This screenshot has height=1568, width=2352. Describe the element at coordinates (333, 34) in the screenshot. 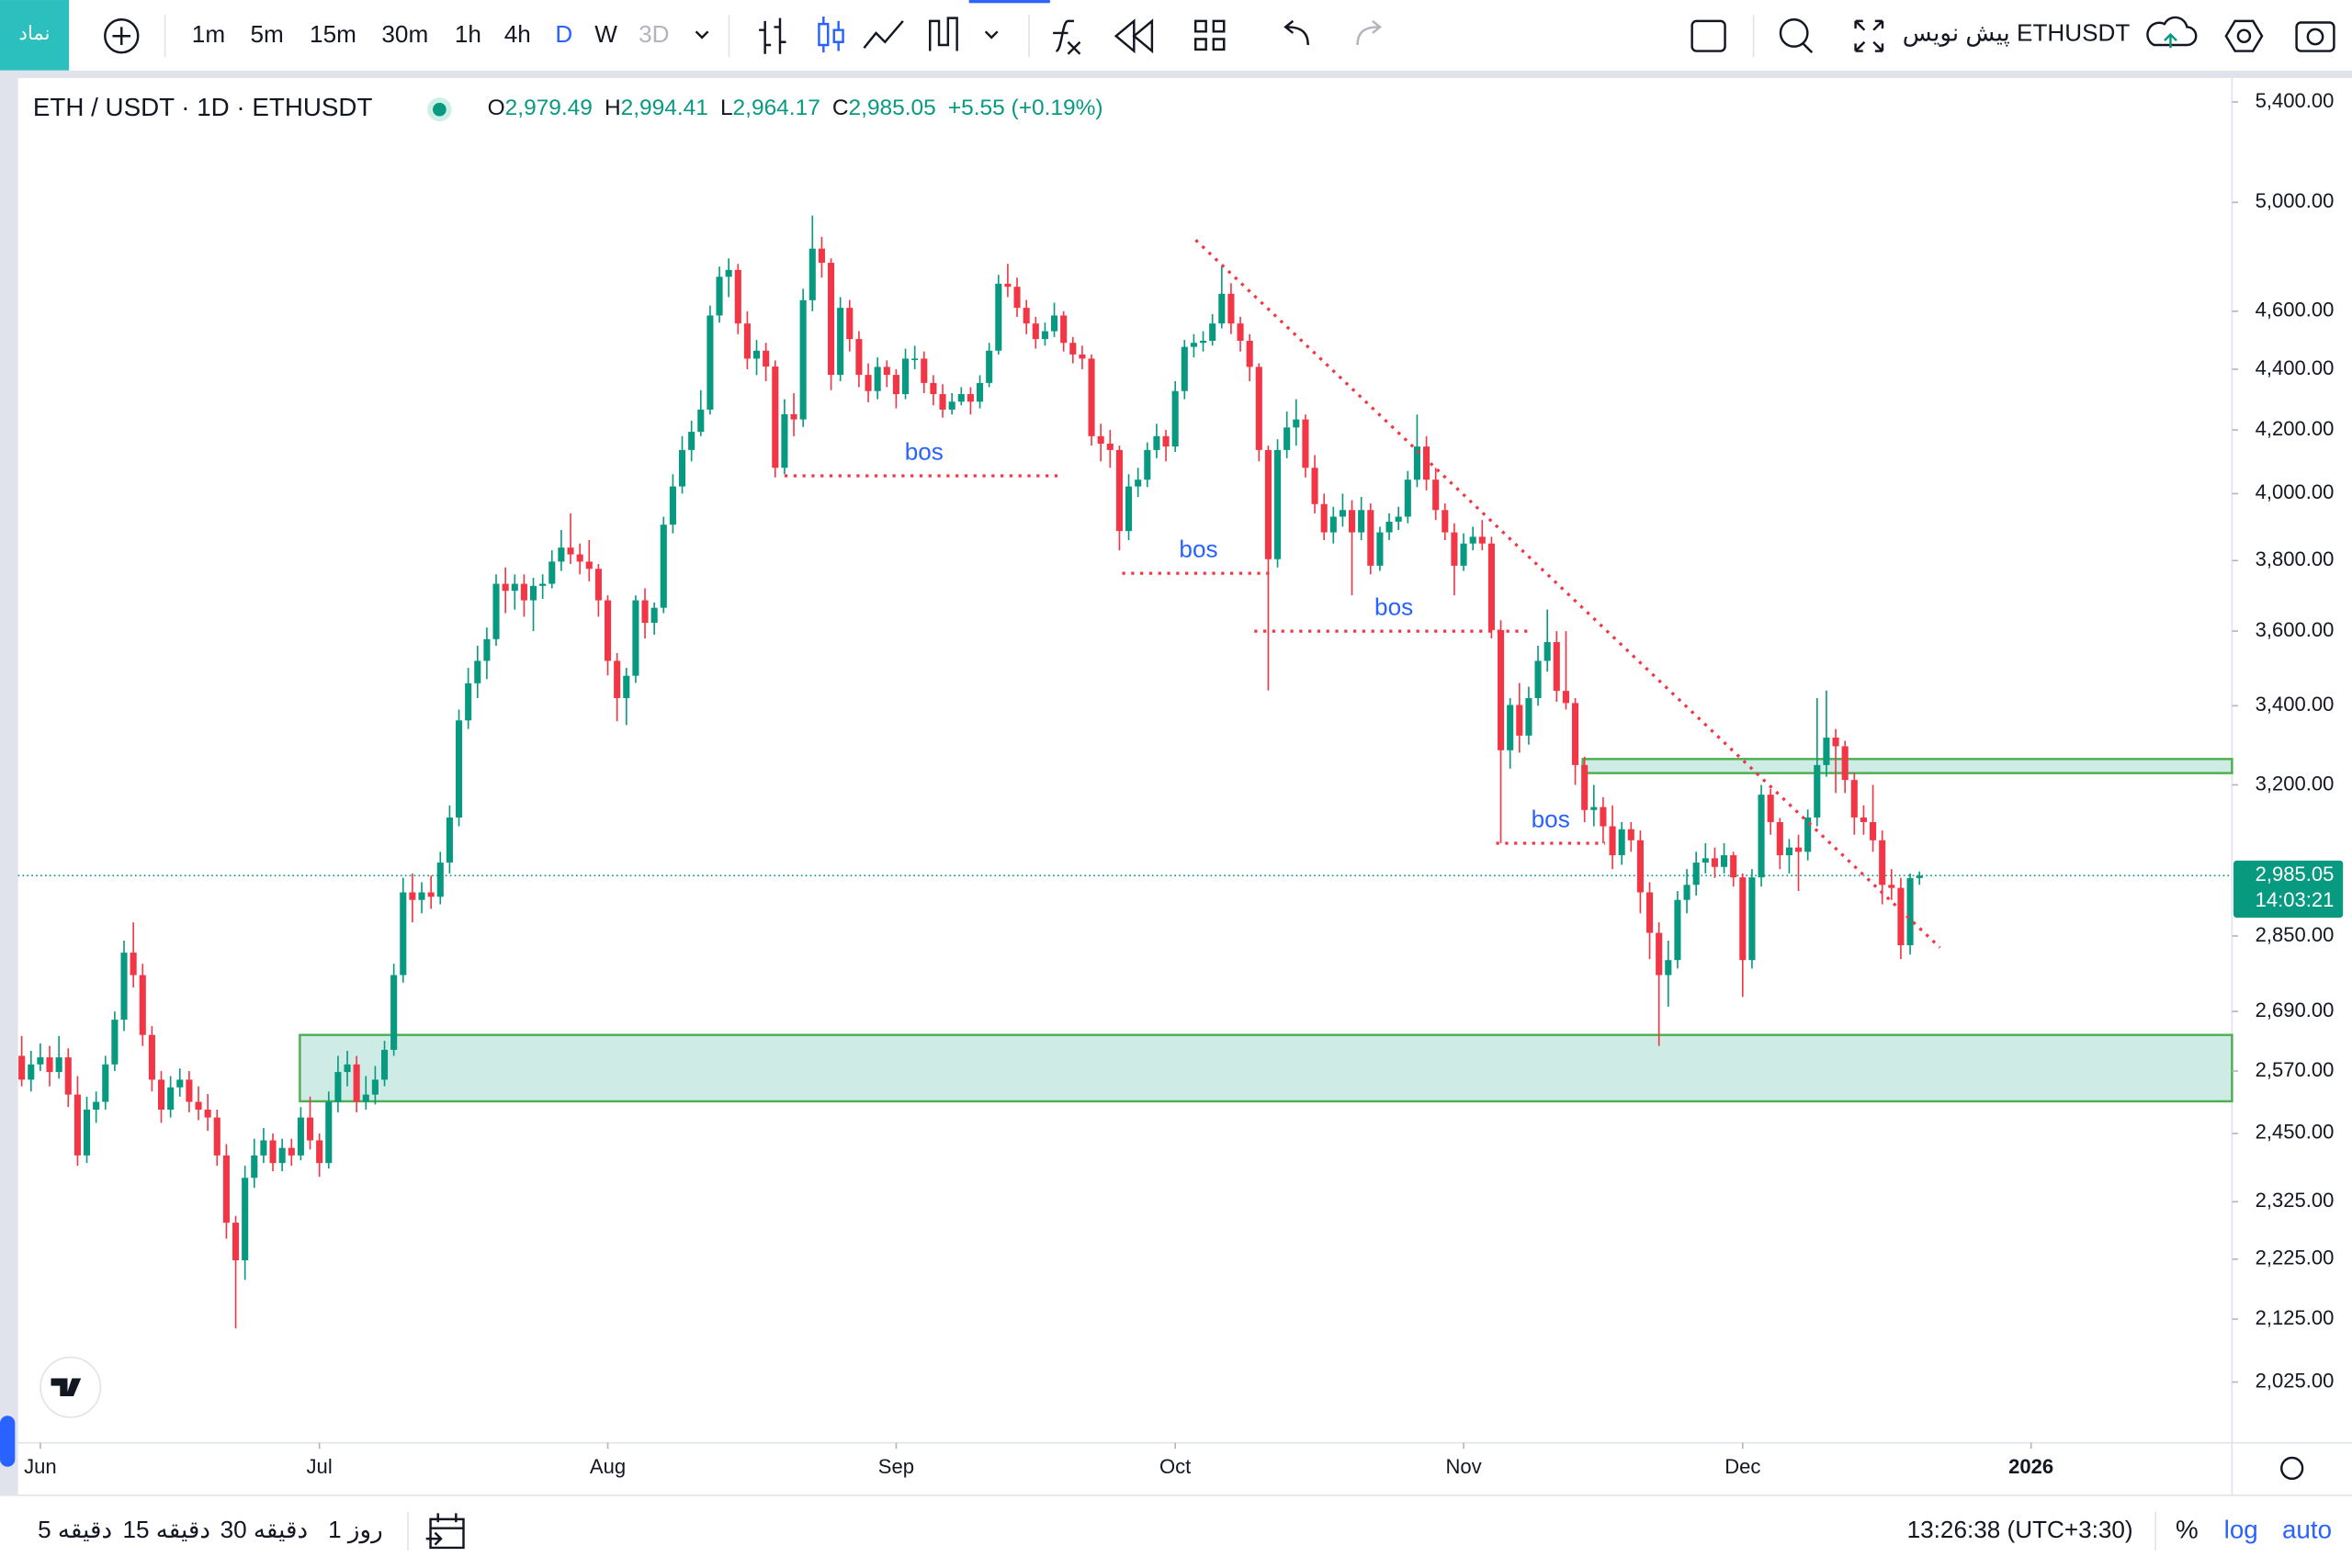

I see `interval-button: 15m` at that location.